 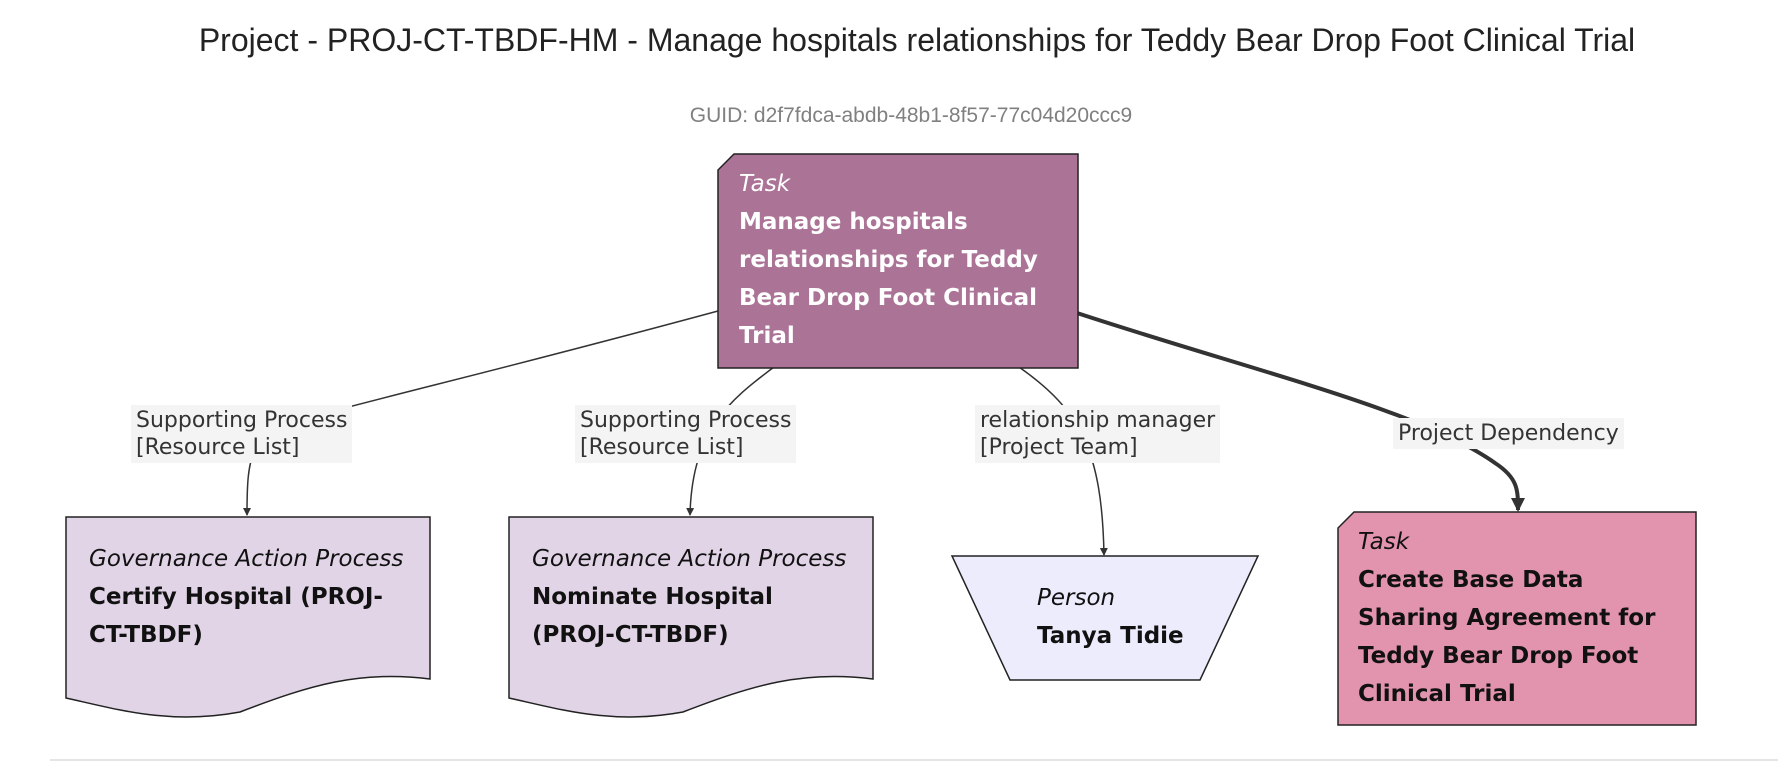 I want to click on person-node: Person Tanya Tidie, so click(x=1137, y=617).